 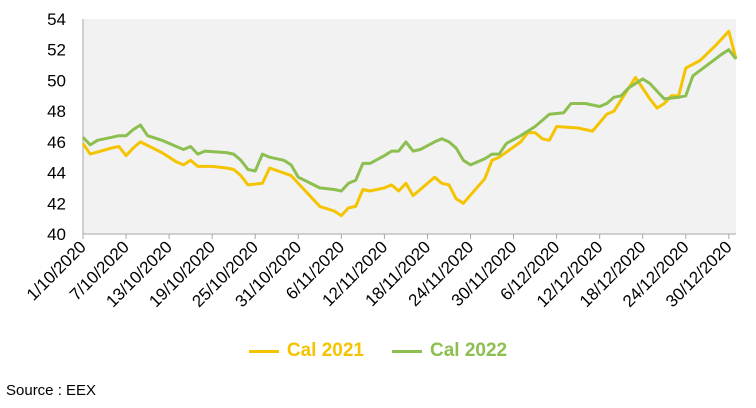 What do you see at coordinates (51, 390) in the screenshot?
I see `source-note: Source : EEX` at bounding box center [51, 390].